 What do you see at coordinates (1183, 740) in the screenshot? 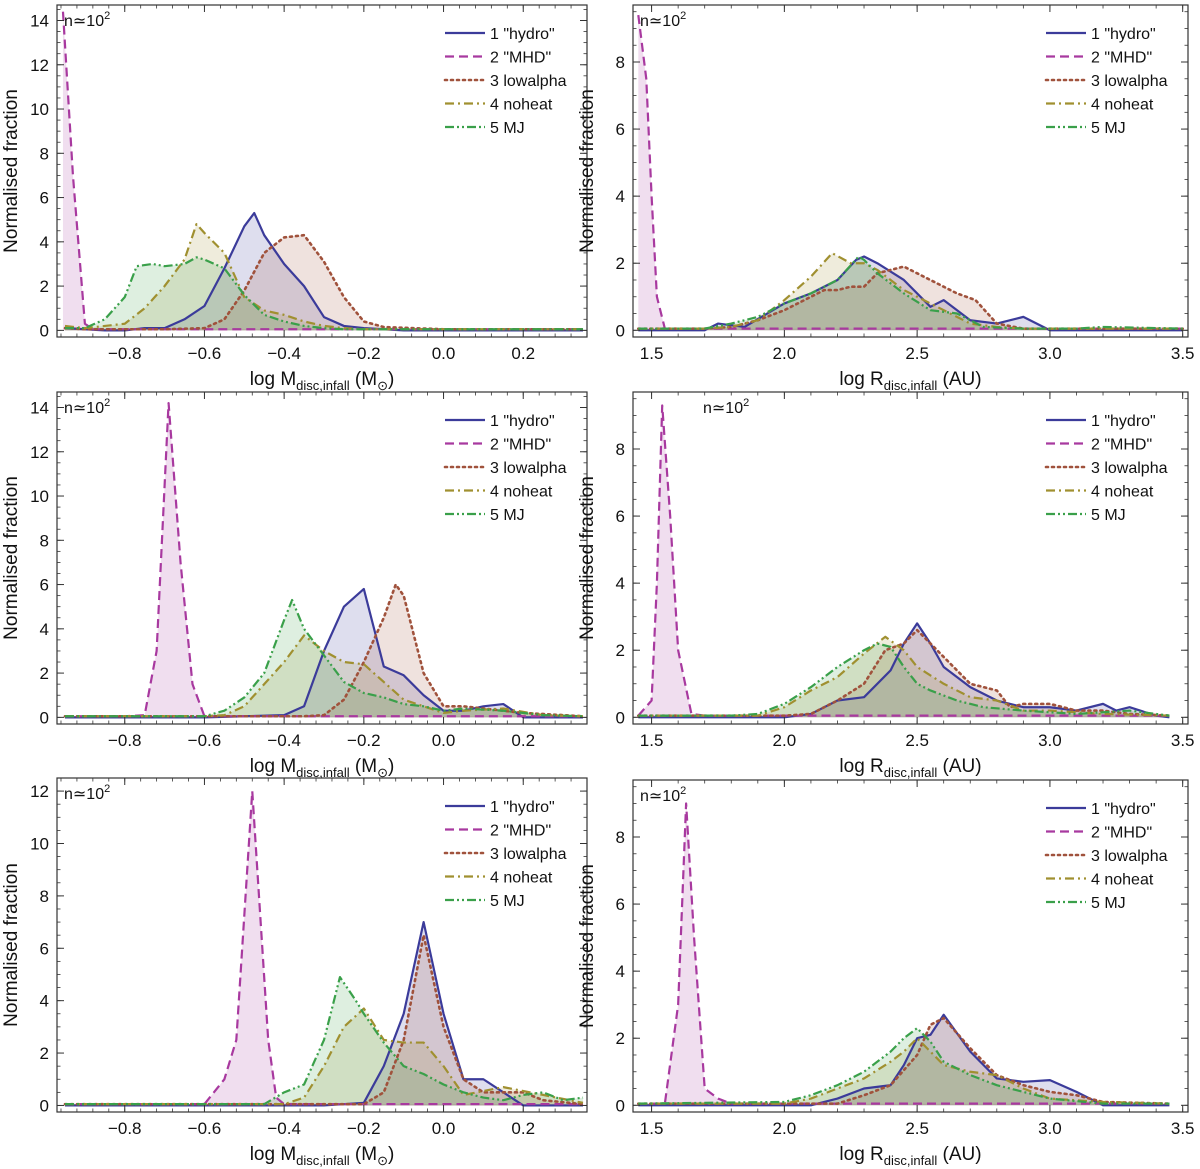
I see `x-tick-label: 3.5` at bounding box center [1183, 740].